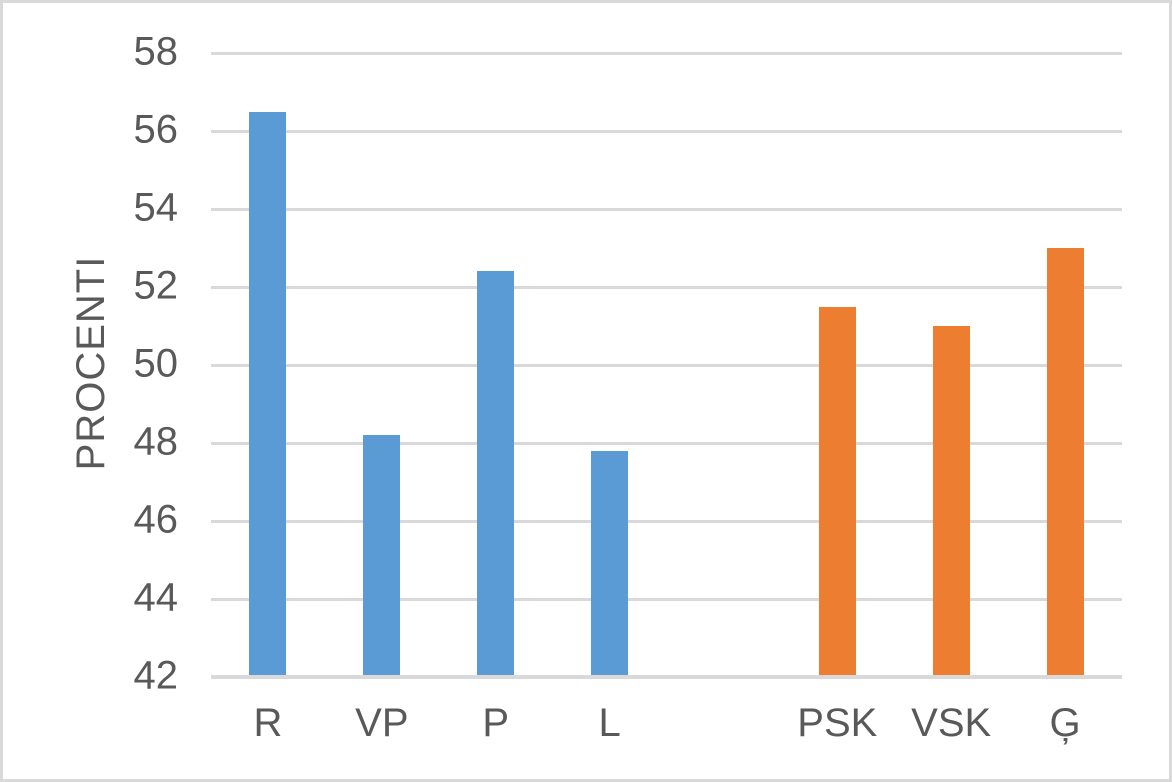  Describe the element at coordinates (156, 285) in the screenshot. I see `y-tick-label: 52` at that location.